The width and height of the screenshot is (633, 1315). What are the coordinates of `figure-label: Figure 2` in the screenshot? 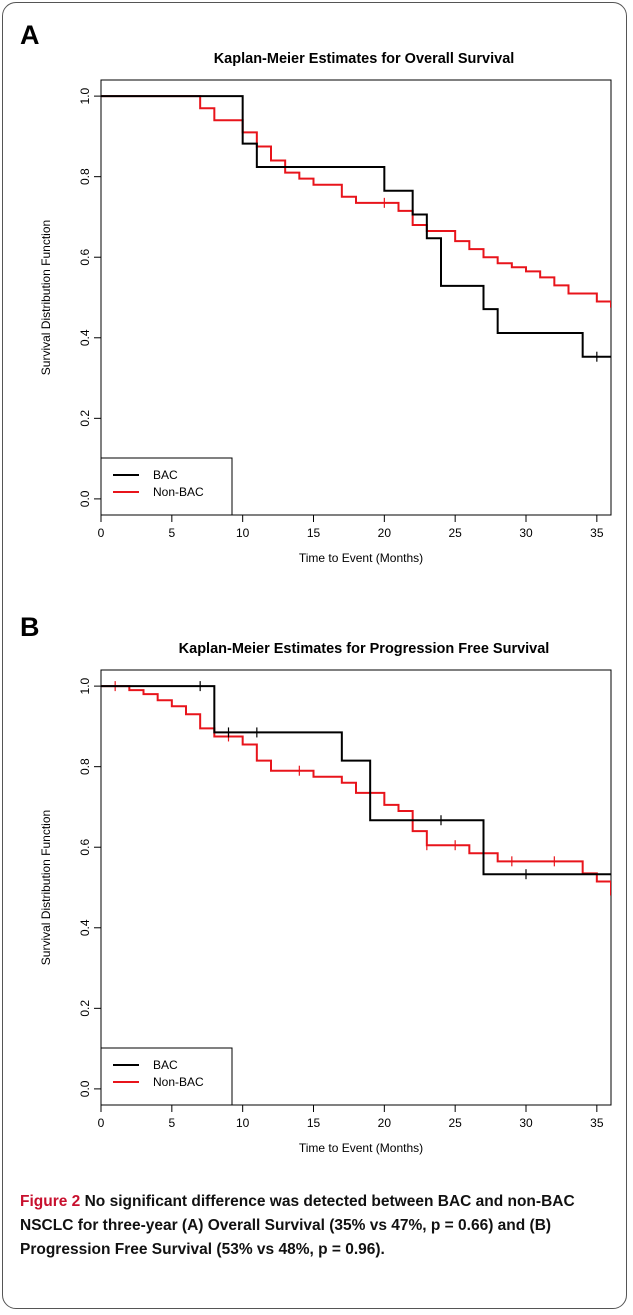 It's located at (50, 1201).